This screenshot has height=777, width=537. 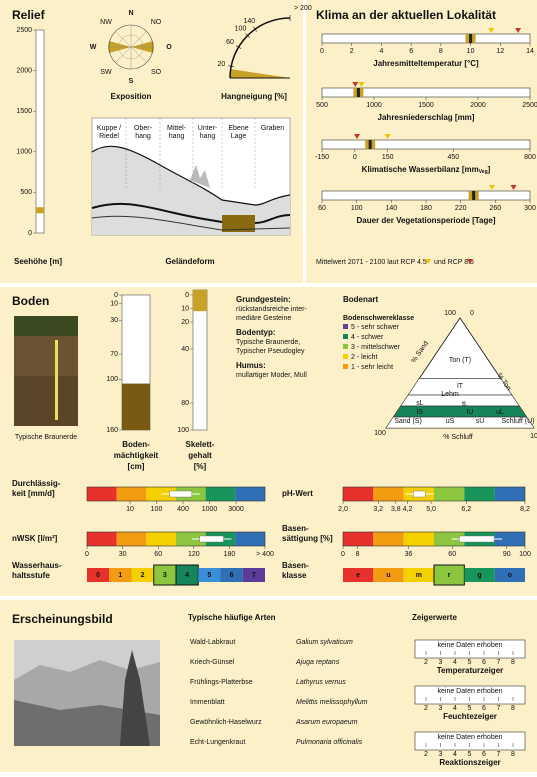 What do you see at coordinates (185, 403) in the screenshot?
I see `y-tick-label: 80` at bounding box center [185, 403].